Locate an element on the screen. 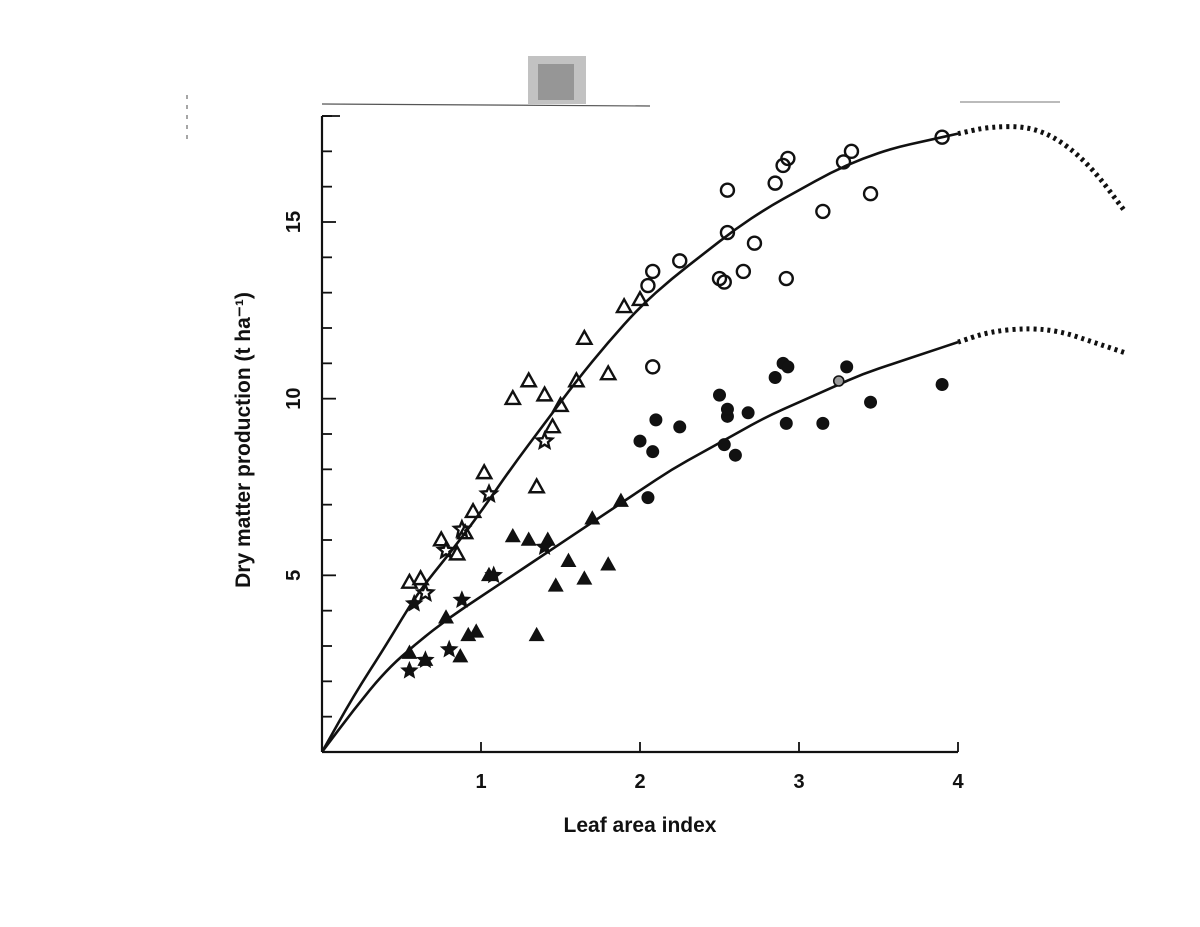 Image resolution: width=1200 pixels, height=927 pixels. y-tick-label: 5 is located at coordinates (294, 575).